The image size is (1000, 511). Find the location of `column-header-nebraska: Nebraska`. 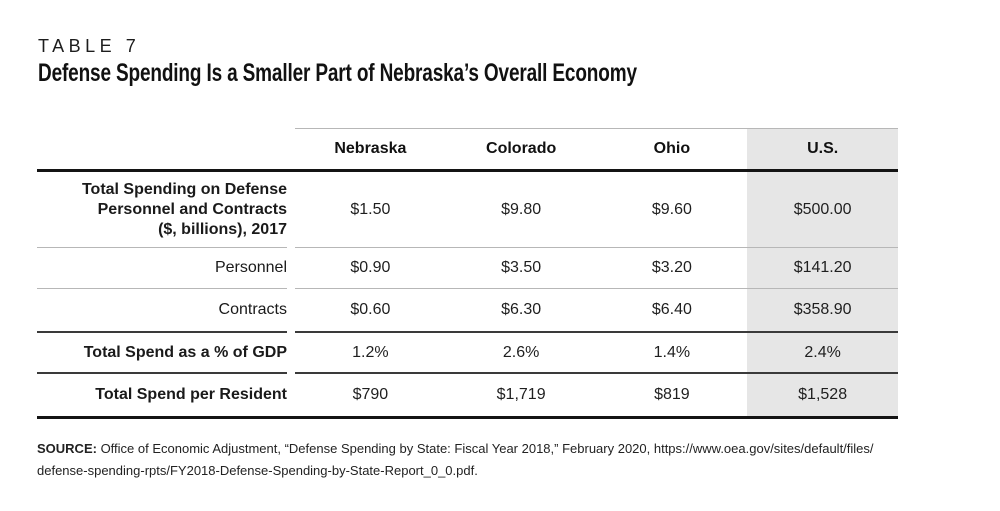

column-header-nebraska: Nebraska is located at coordinates (370, 148).